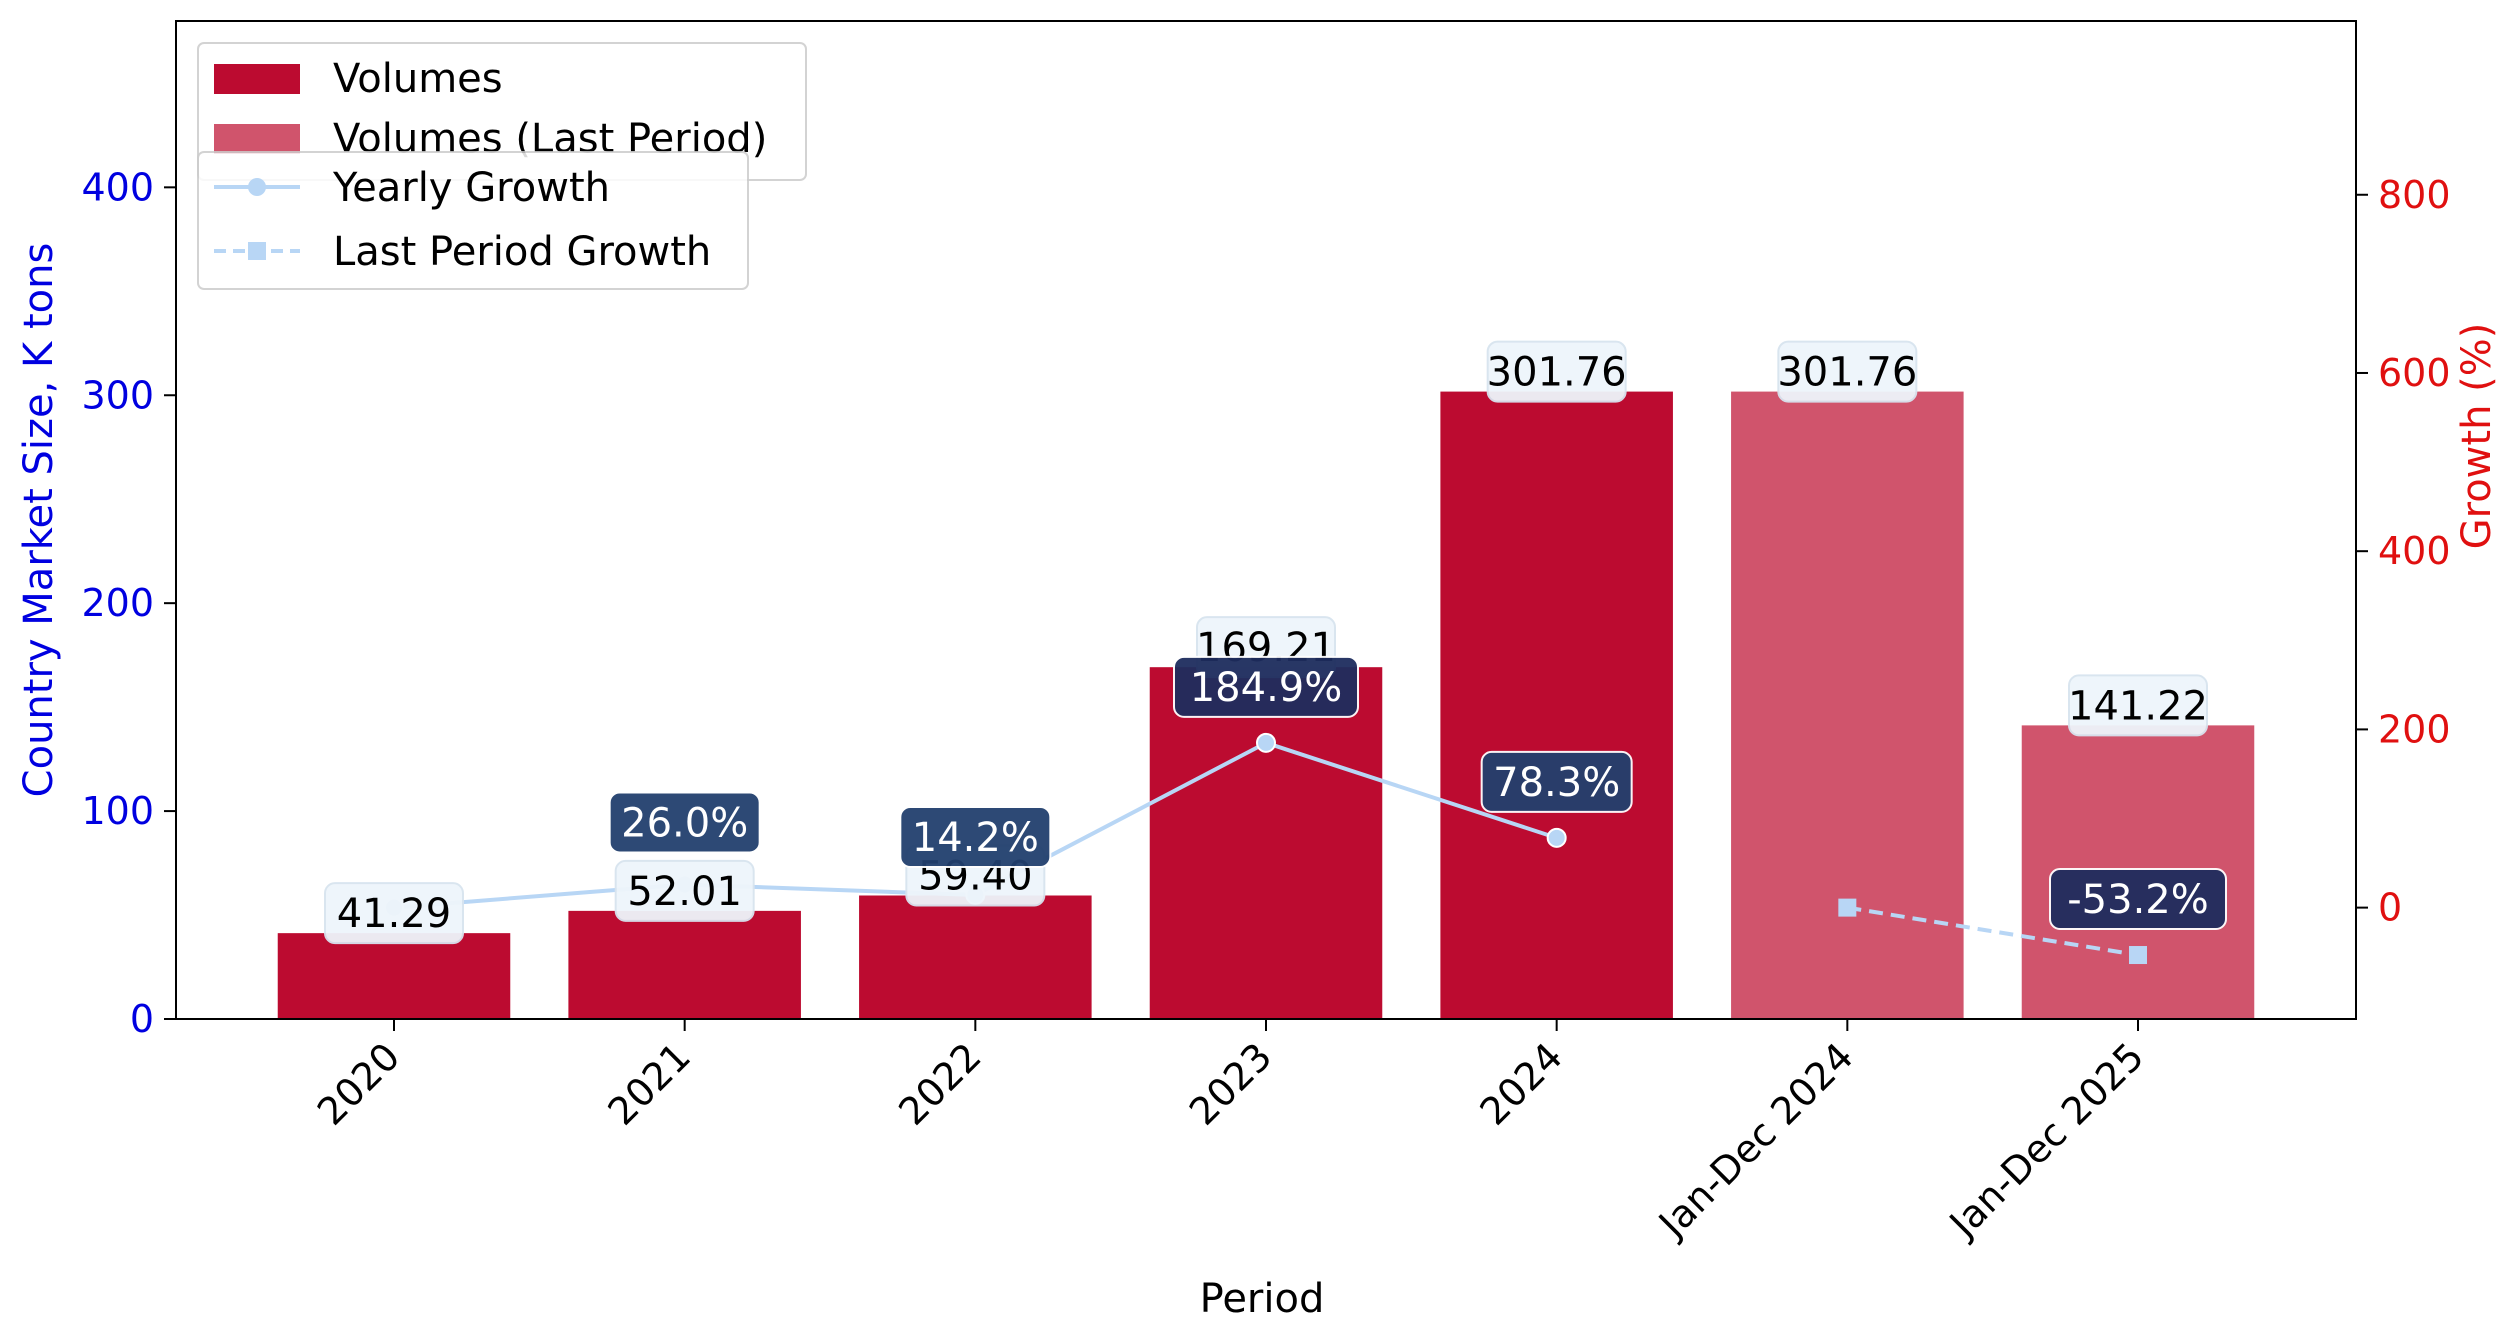  I want to click on growth-value-label-3-box, so click(1266, 686).